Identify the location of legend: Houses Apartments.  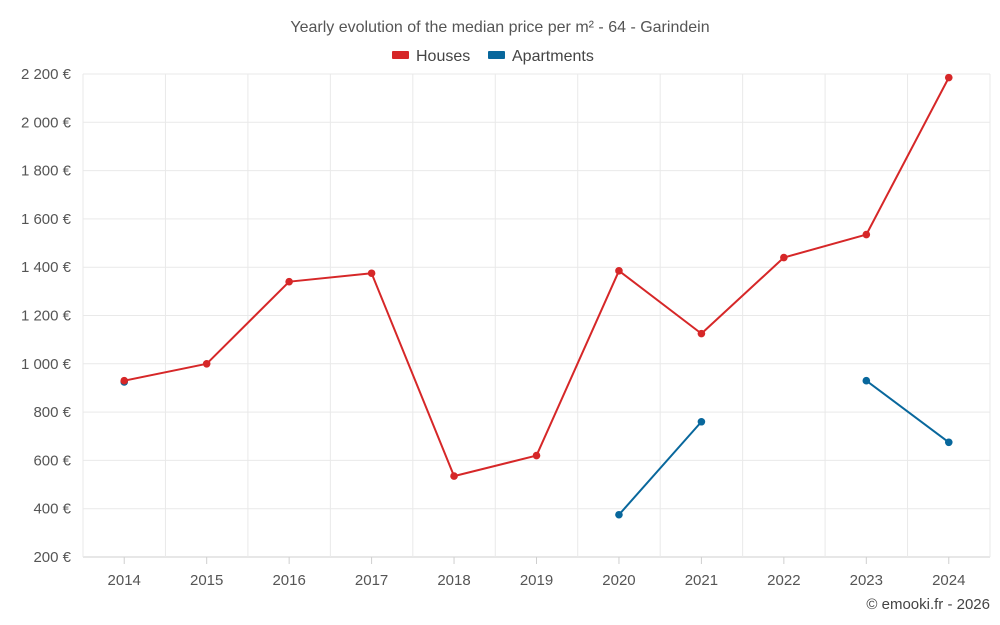
(493, 56).